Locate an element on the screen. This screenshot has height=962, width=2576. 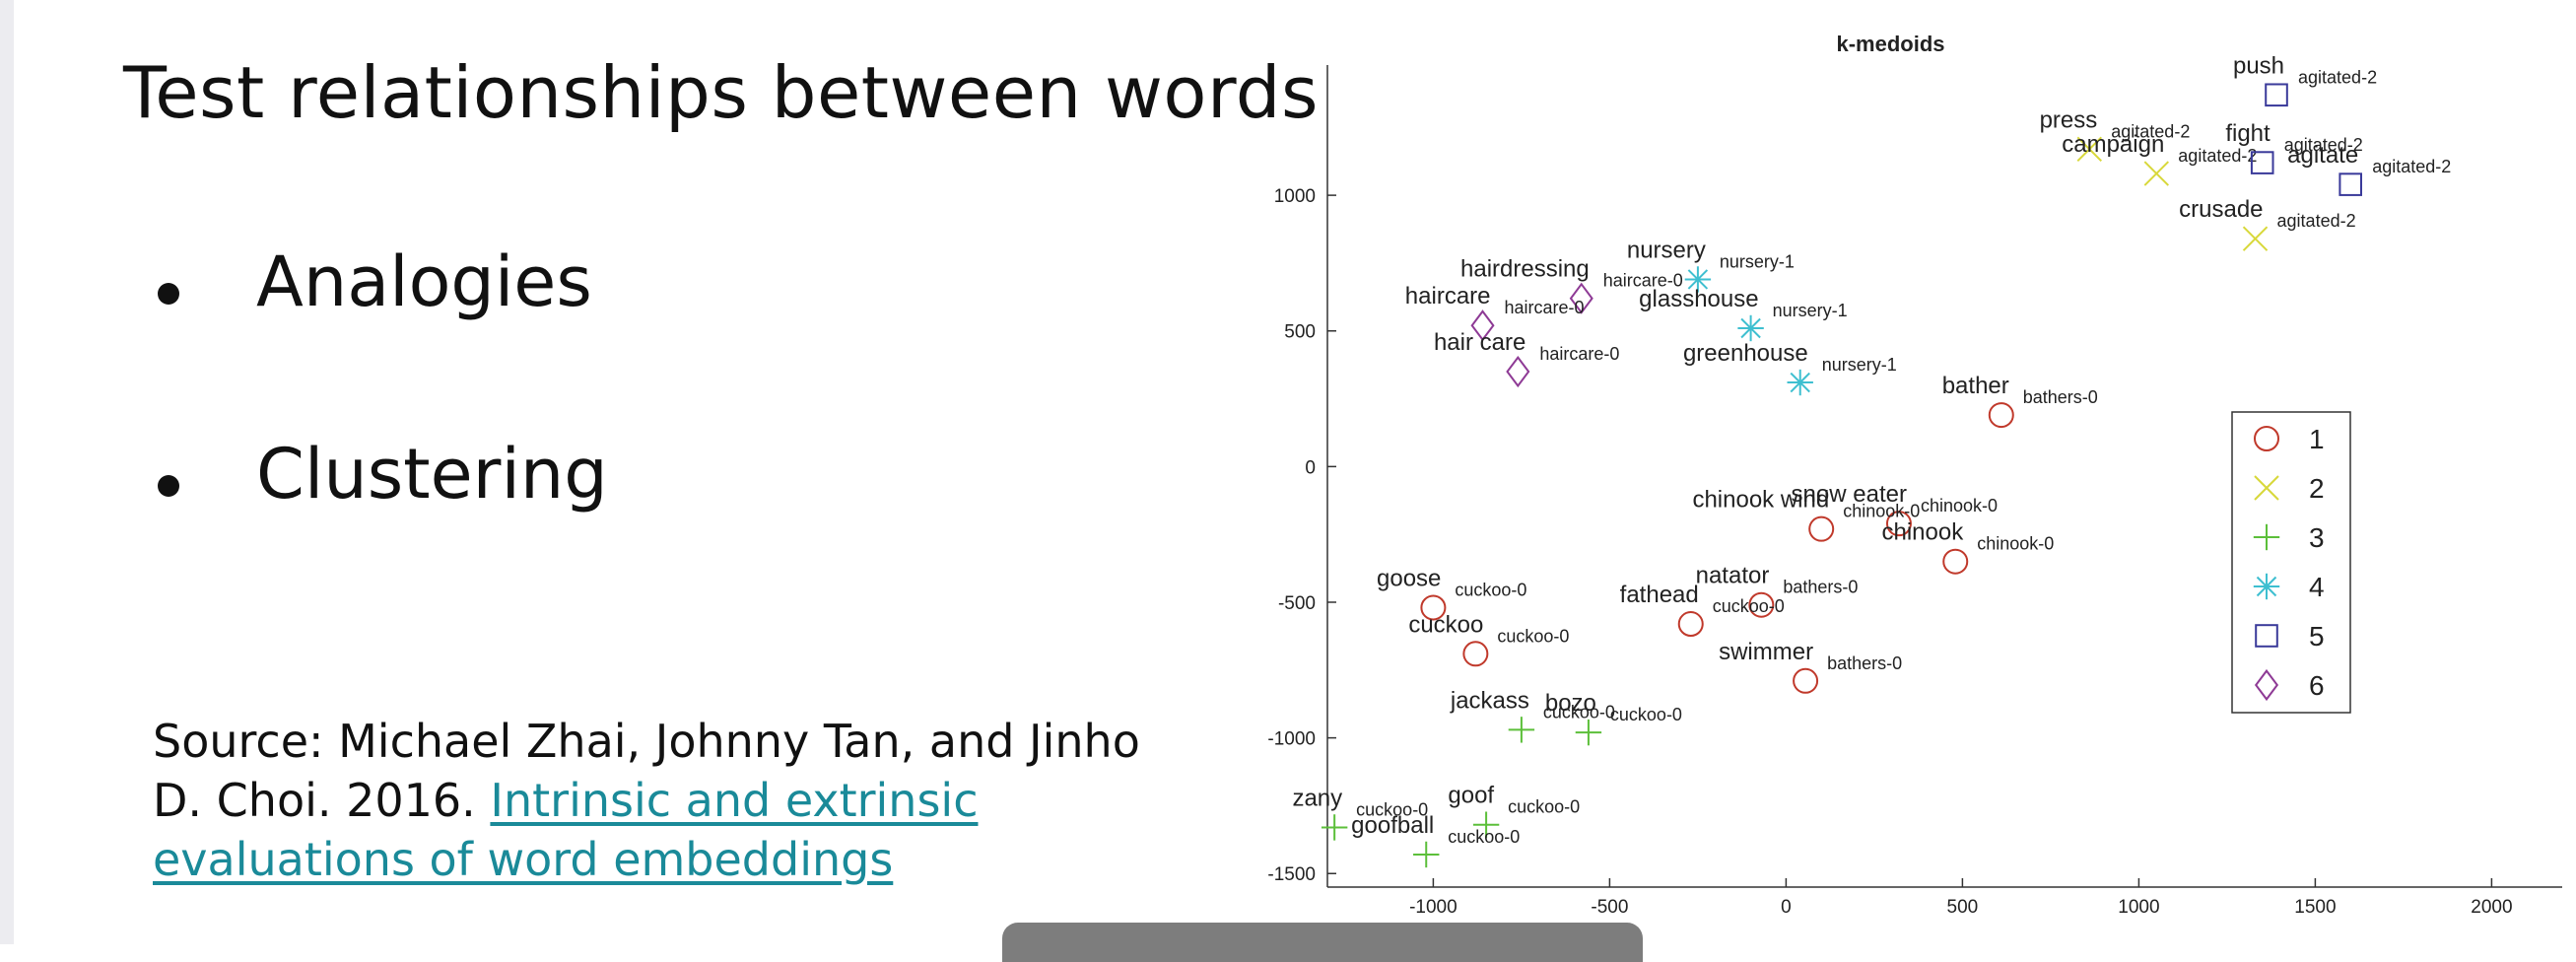
point-word-label: goose is located at coordinates (1409, 578).